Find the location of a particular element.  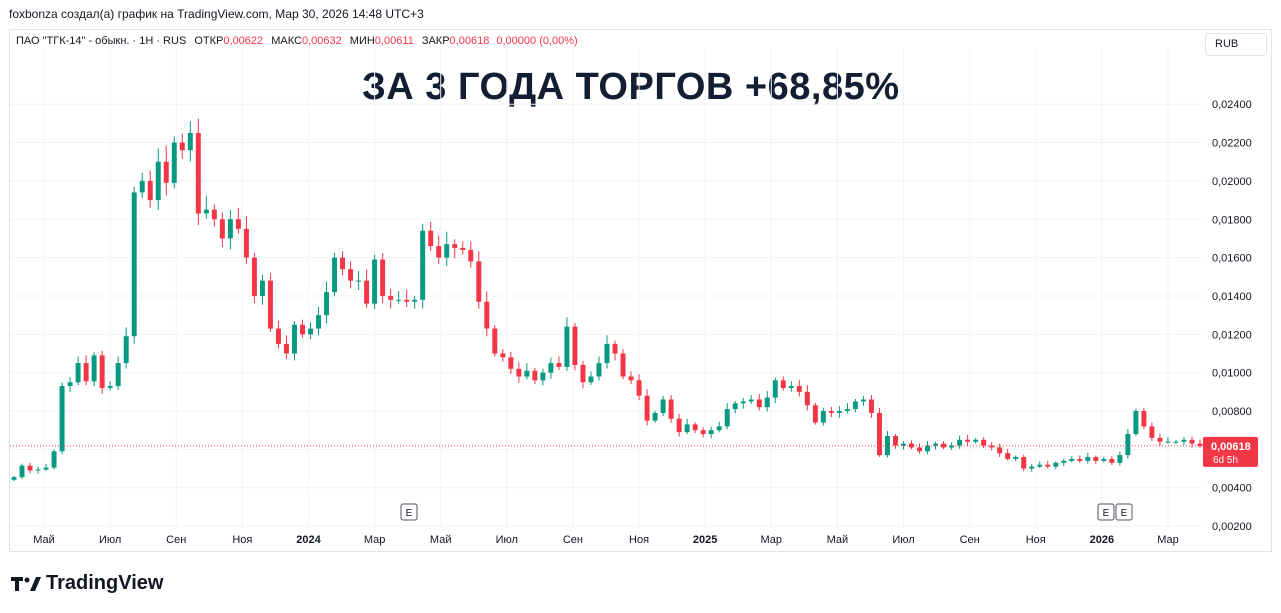

x-tick-label: Май is located at coordinates (44, 540).